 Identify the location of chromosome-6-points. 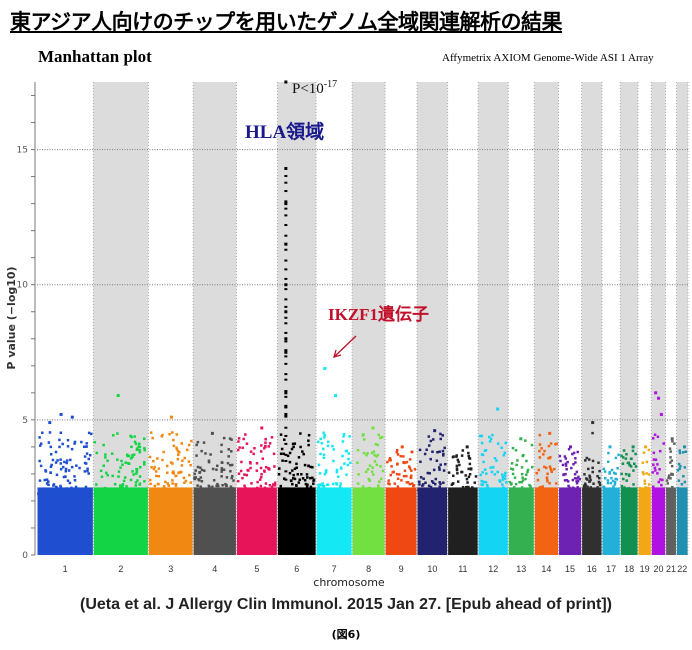
(296, 317).